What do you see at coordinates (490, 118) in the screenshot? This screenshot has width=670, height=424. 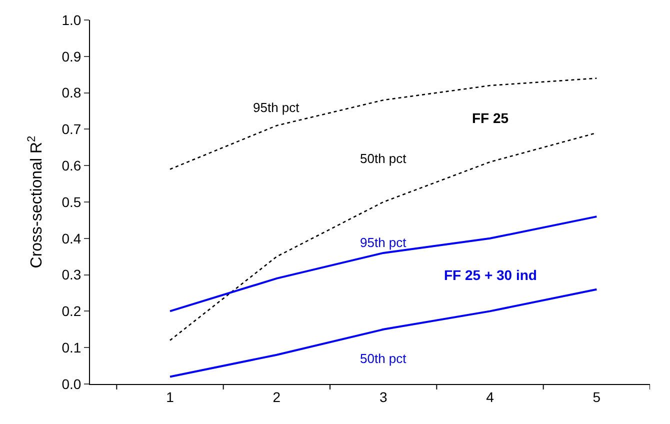 I see `annotation: FF 25` at bounding box center [490, 118].